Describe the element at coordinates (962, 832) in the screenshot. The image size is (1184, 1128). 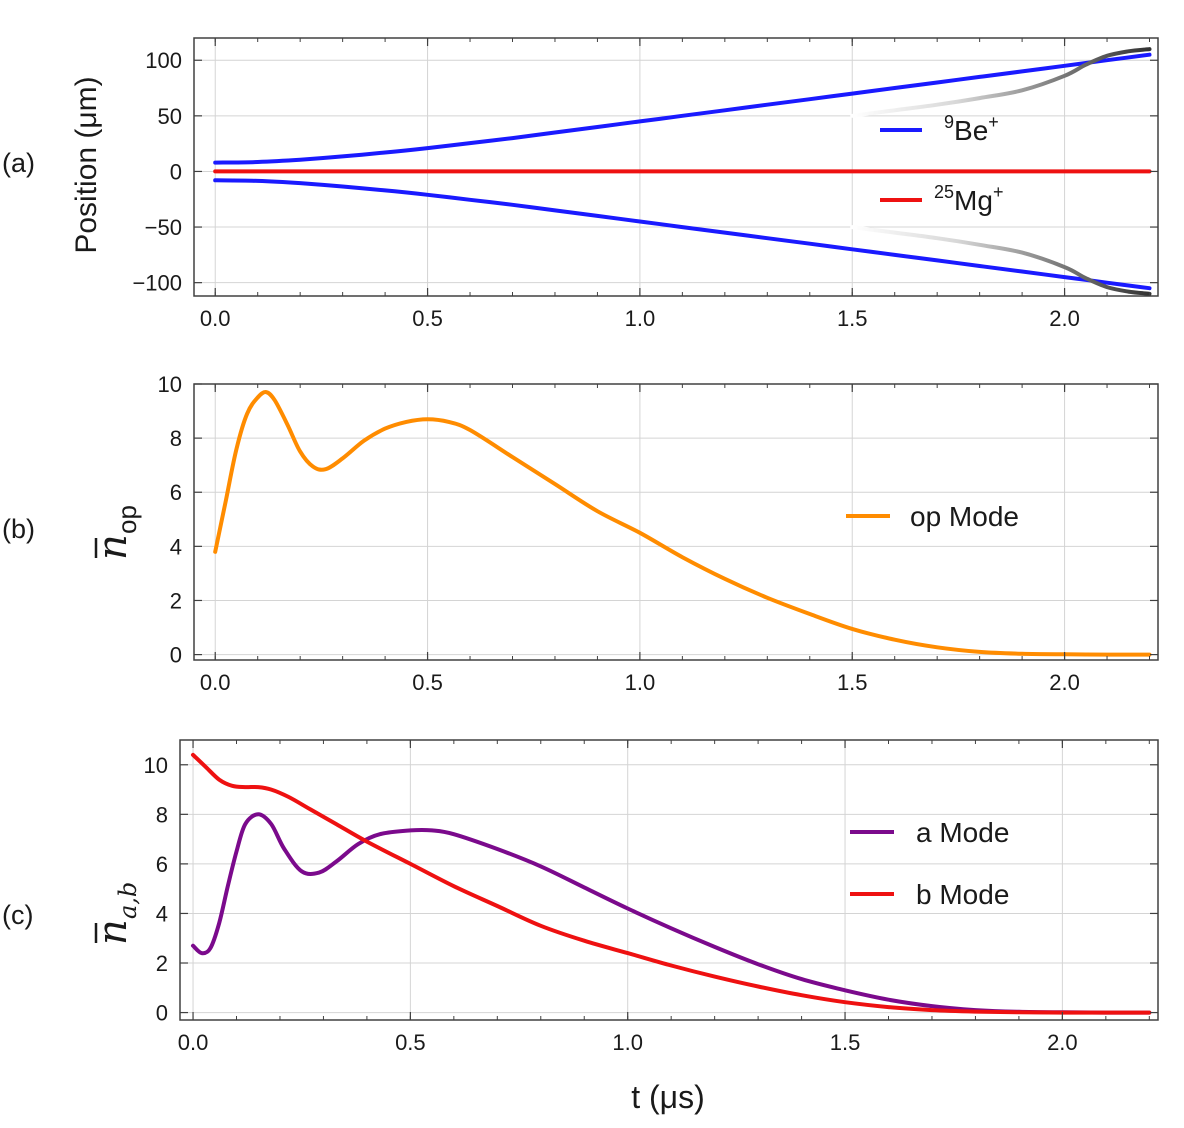
I see `legend-a-label: a Mode` at that location.